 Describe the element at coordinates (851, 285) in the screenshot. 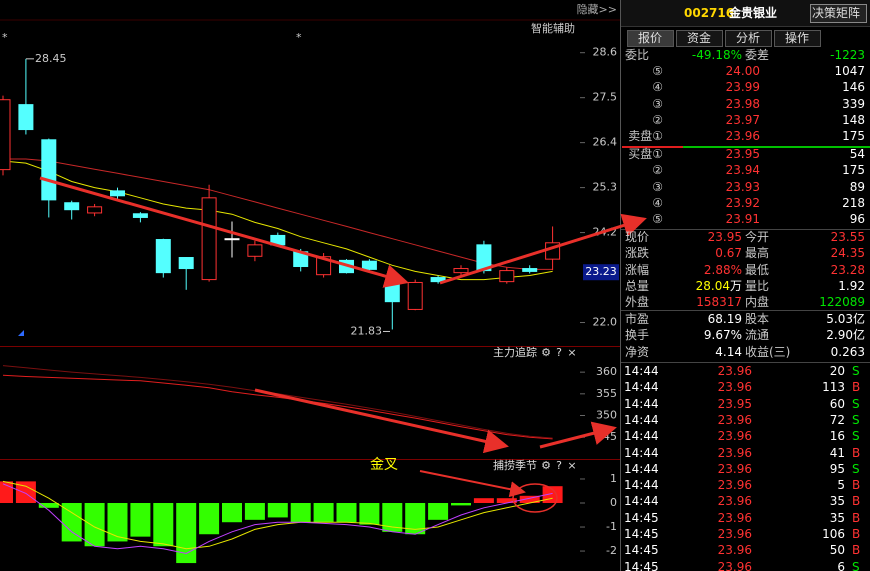

I see `stat-value: 1.92` at that location.